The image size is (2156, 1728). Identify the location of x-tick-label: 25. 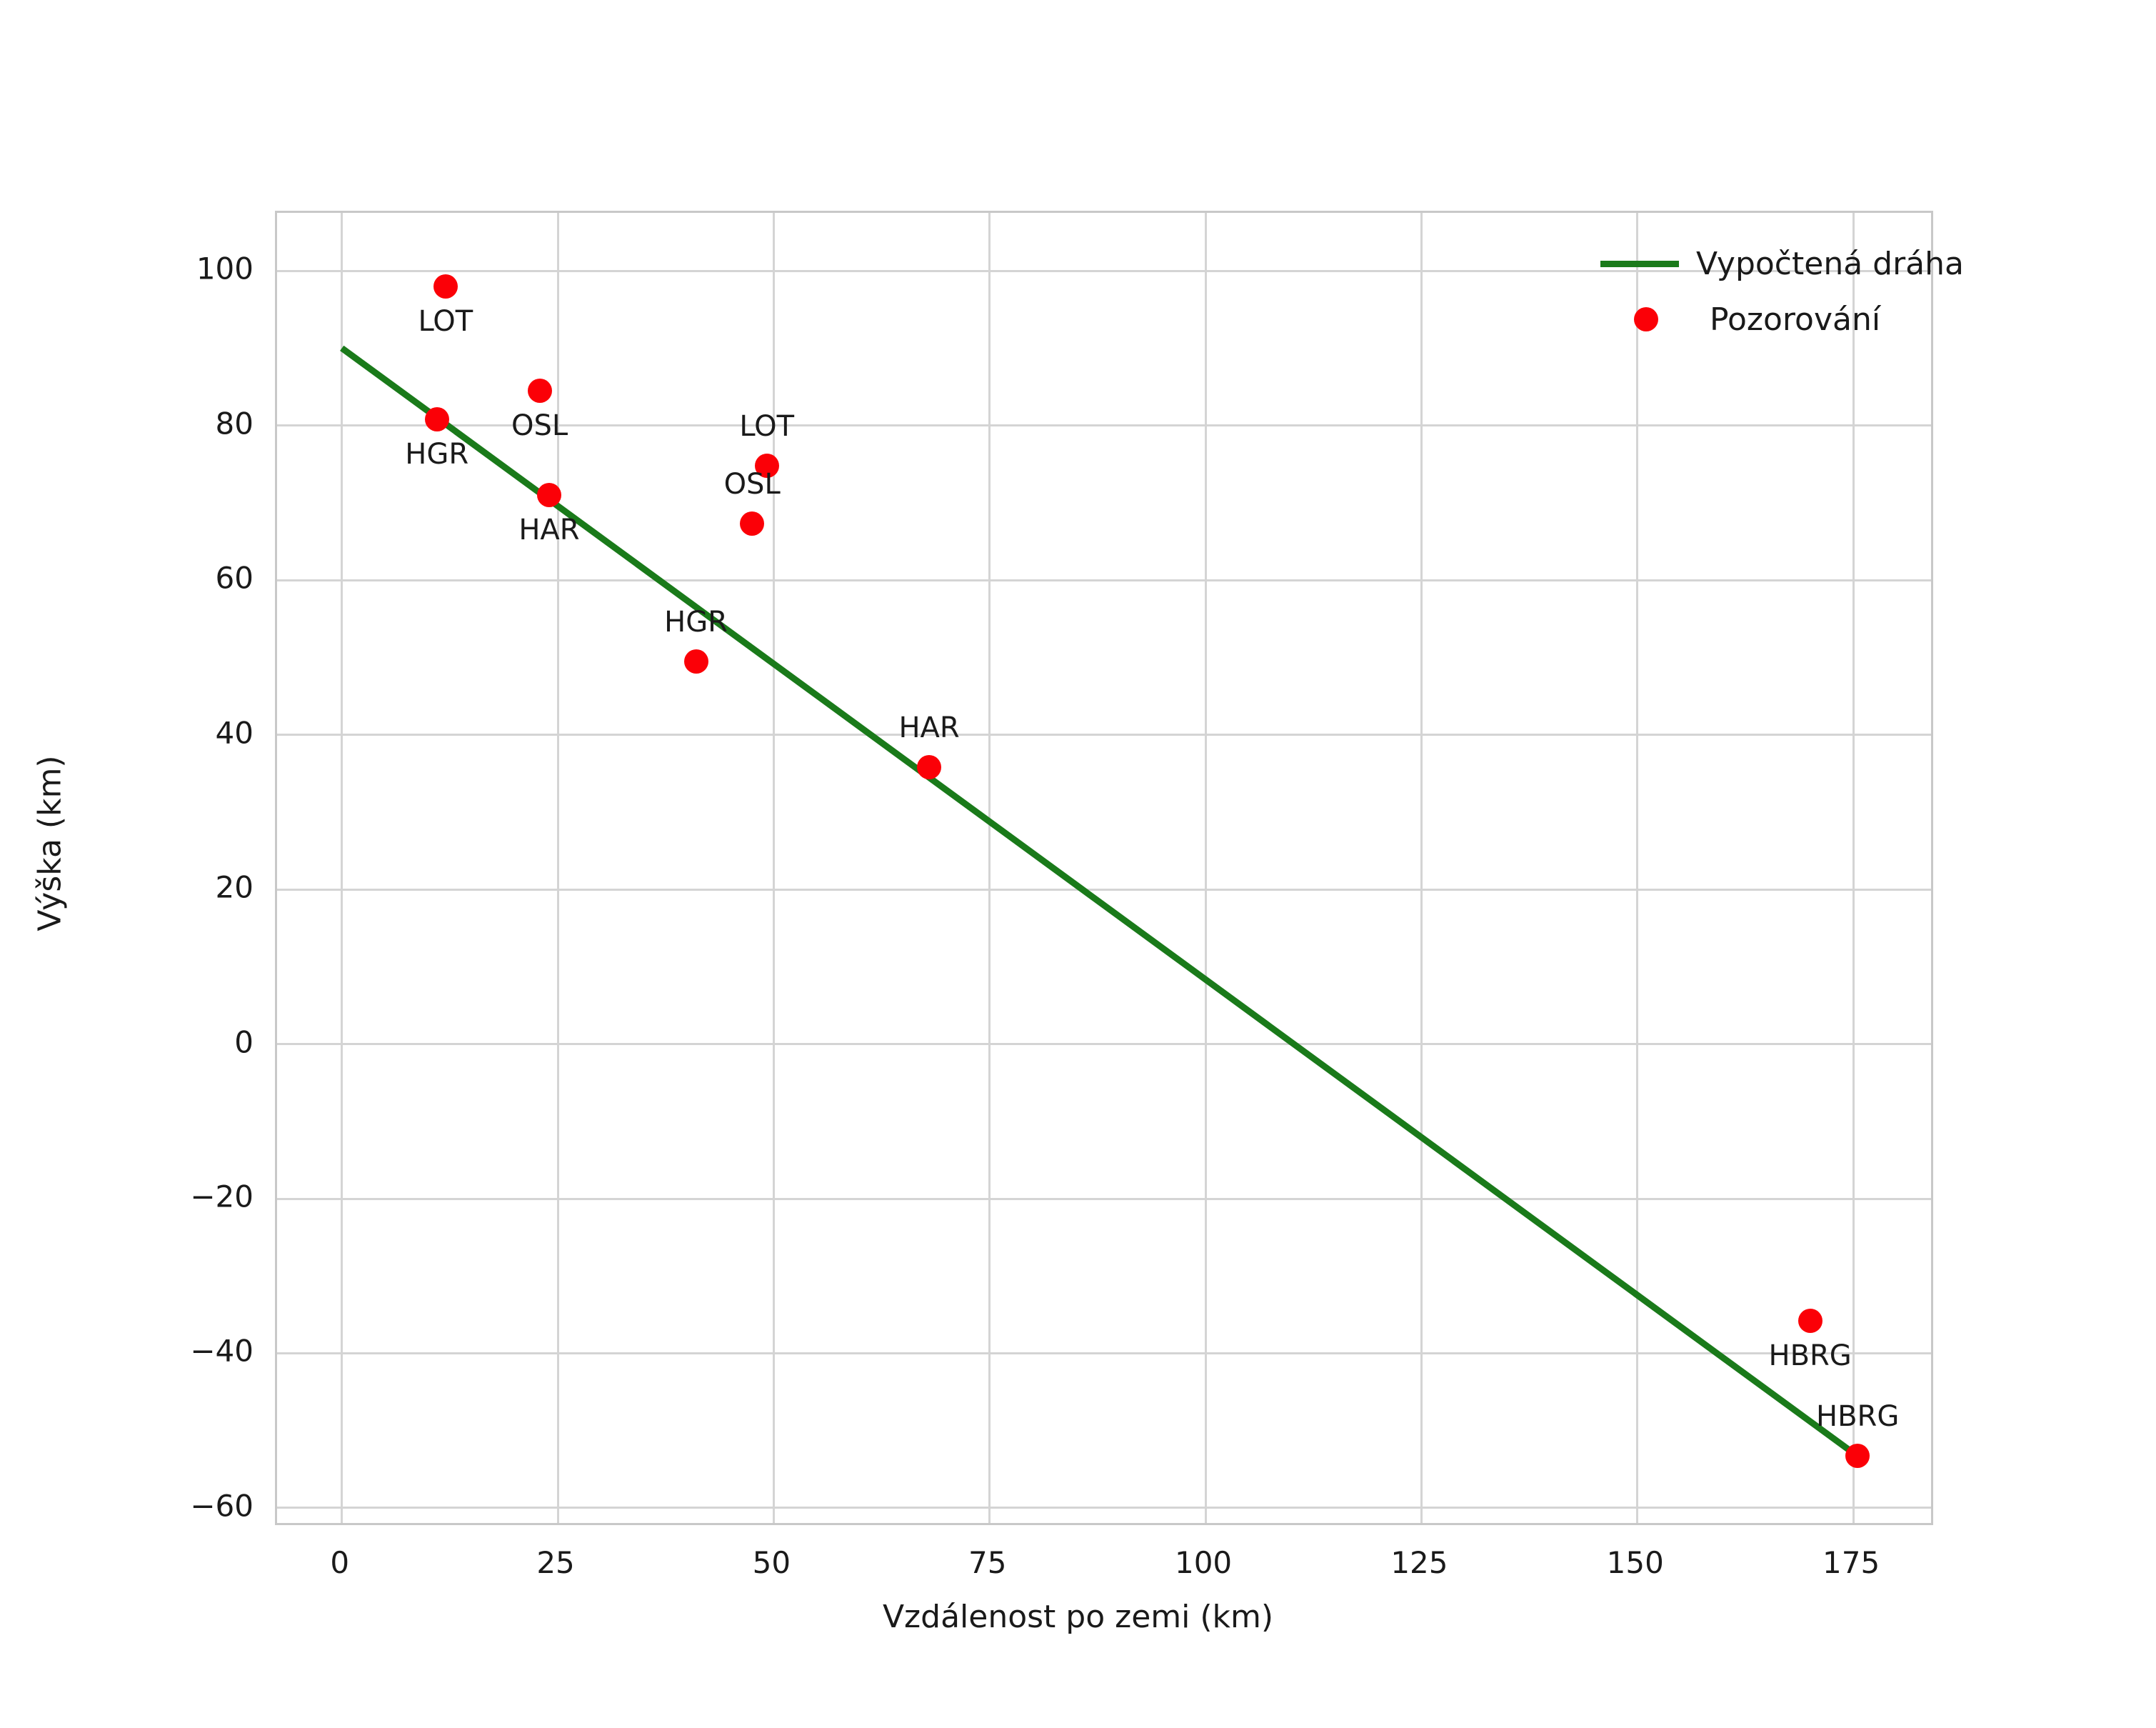
(555, 1562).